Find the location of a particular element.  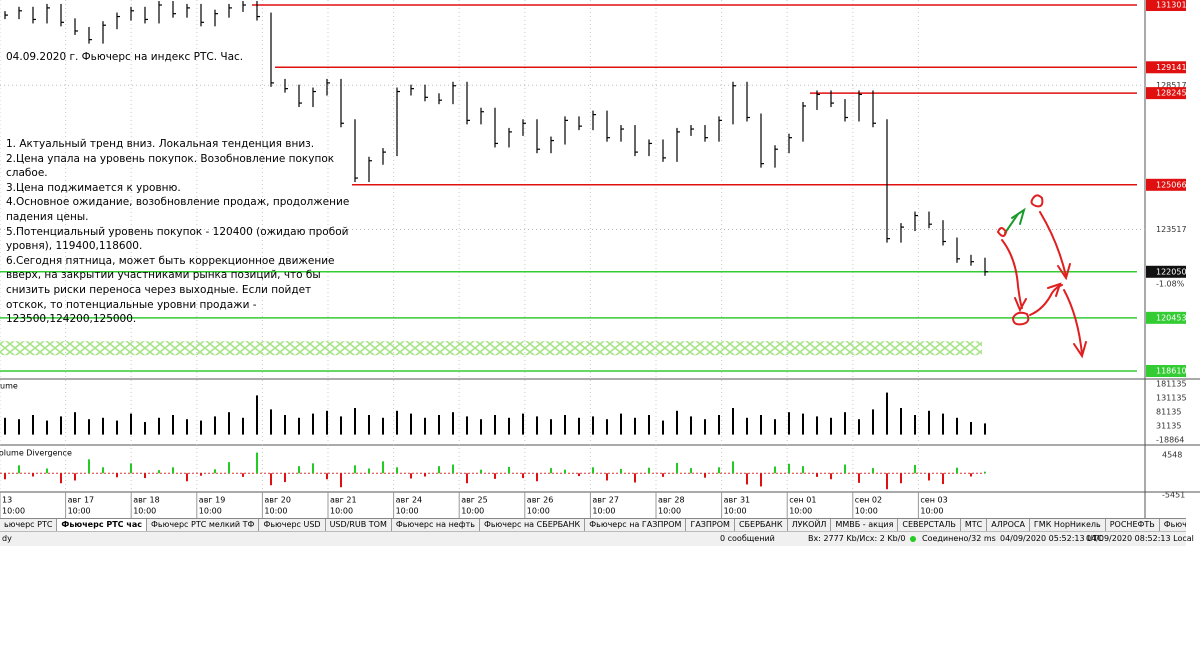

note-line: 3.Цена поджимается к уровню. is located at coordinates (93, 187).